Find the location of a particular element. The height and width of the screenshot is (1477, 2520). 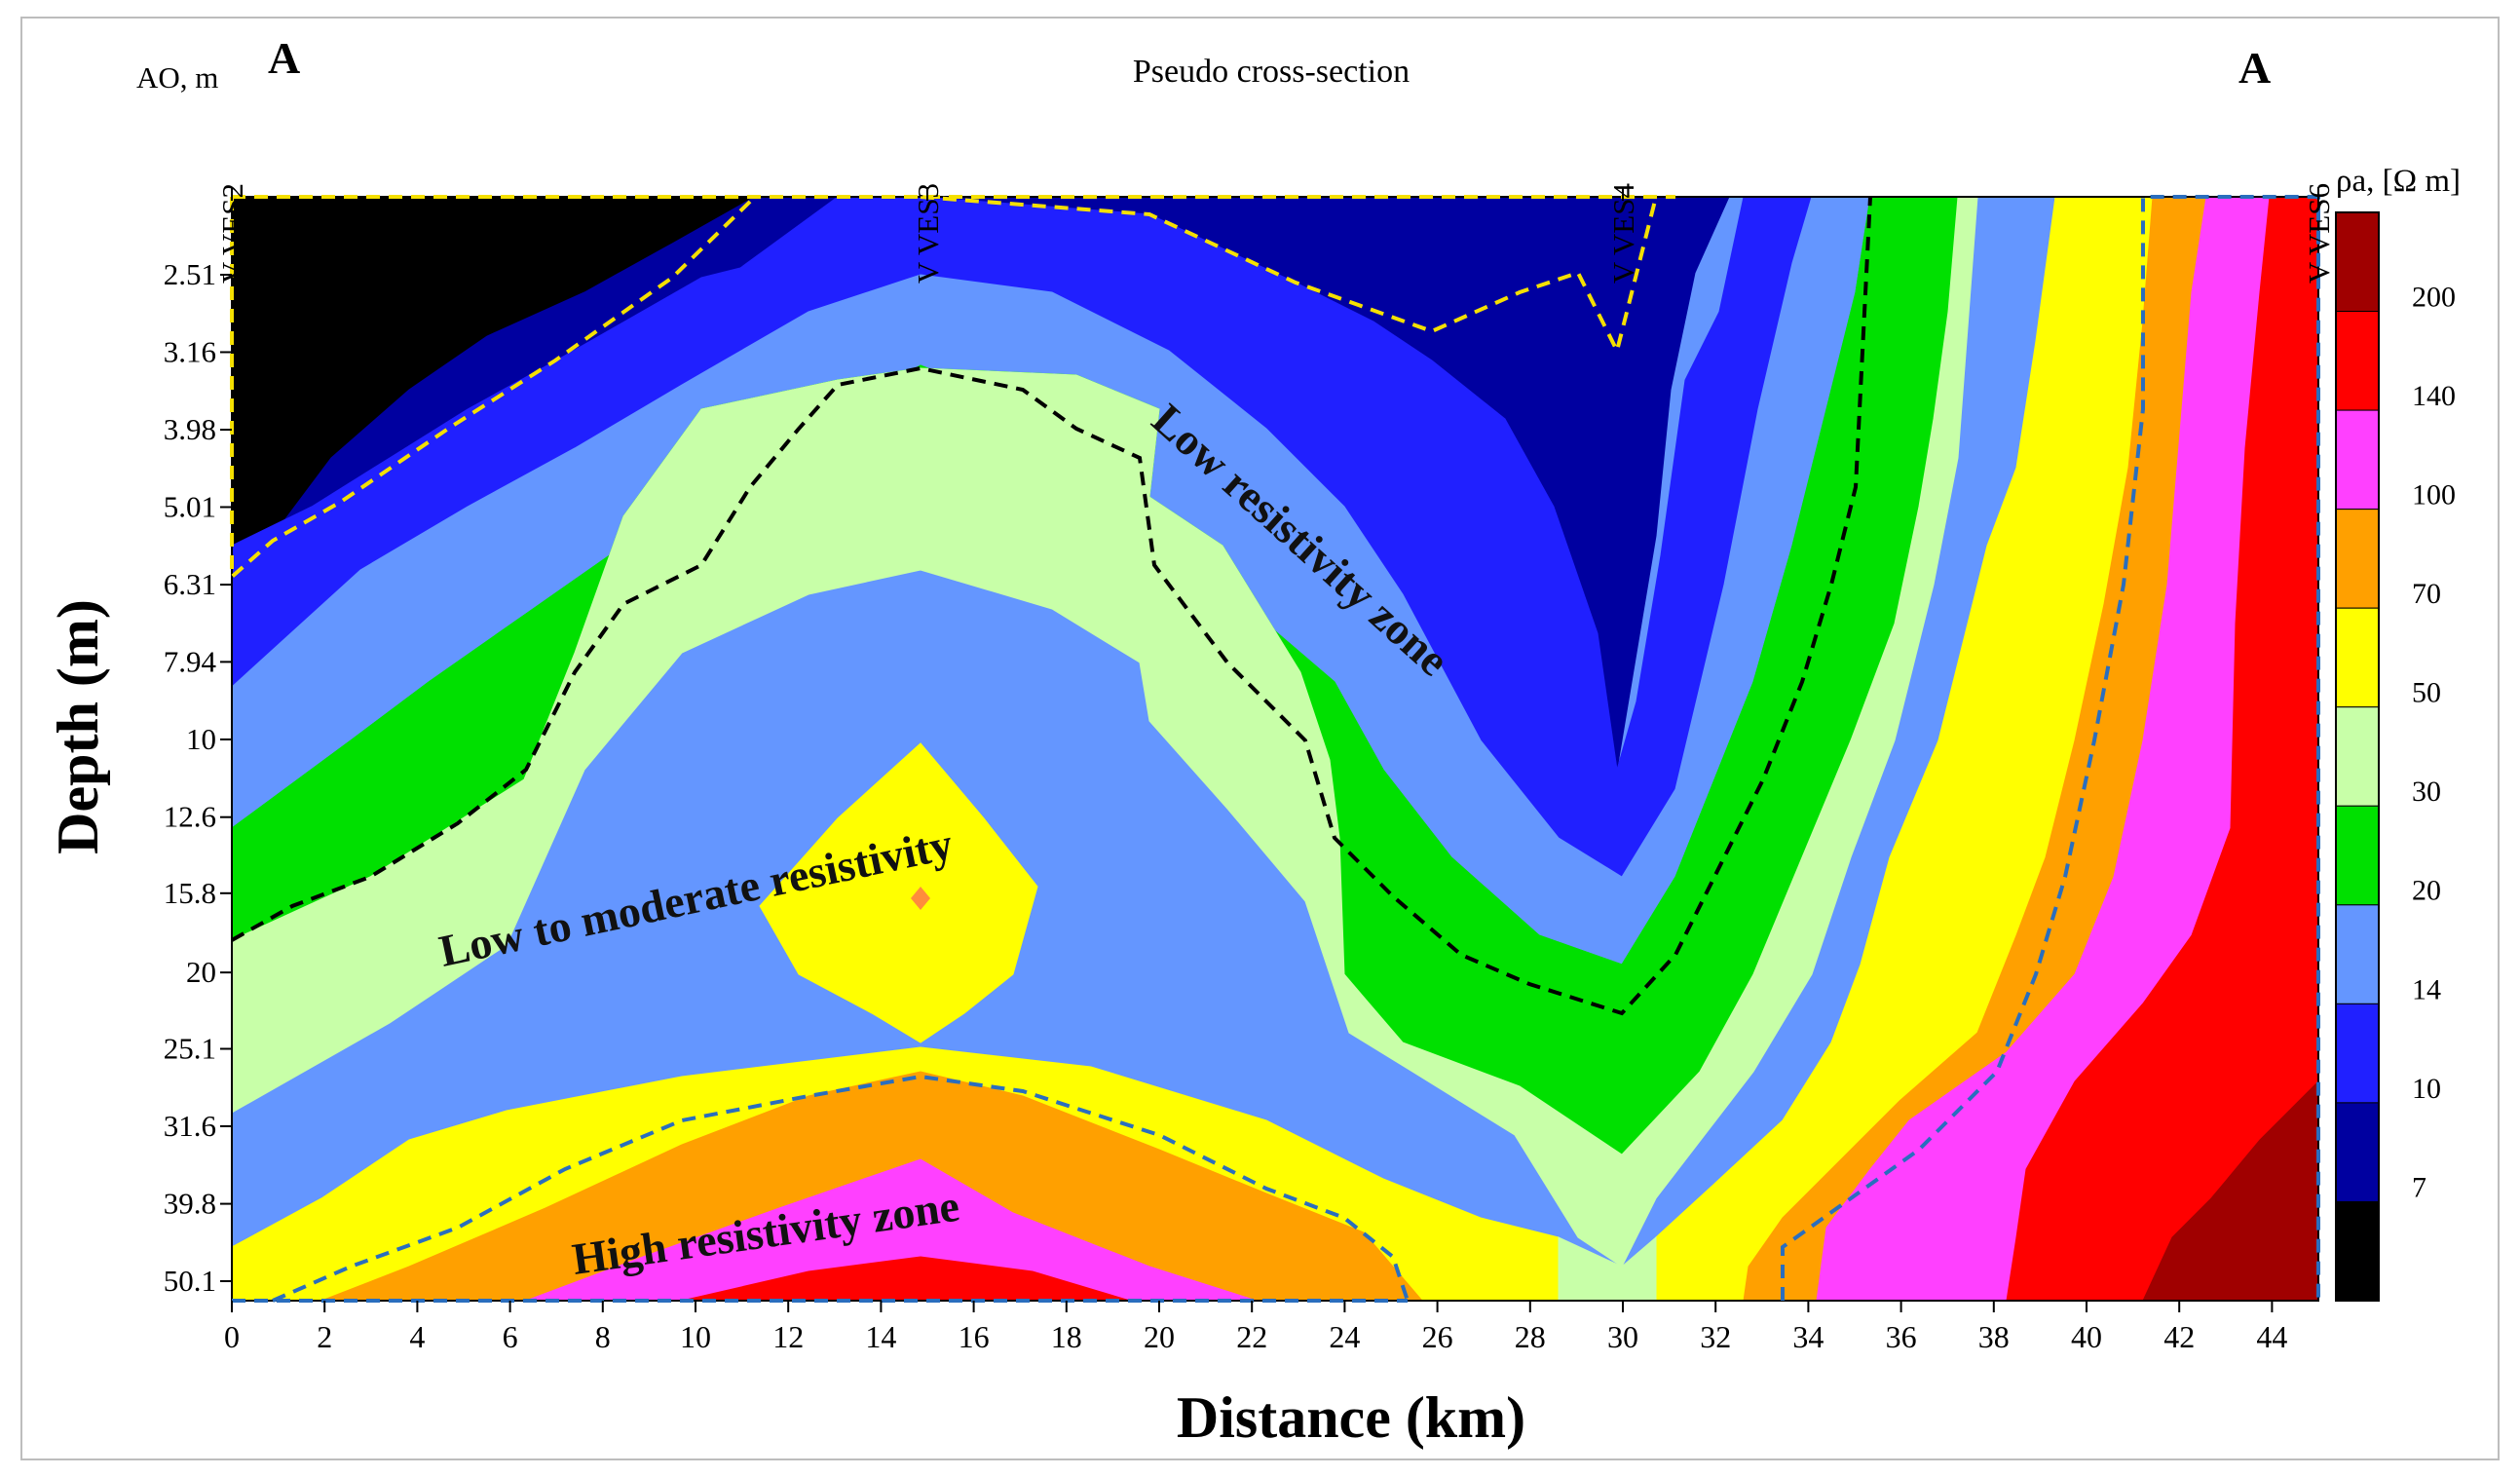

y-tick-label: 10 is located at coordinates (201, 739).